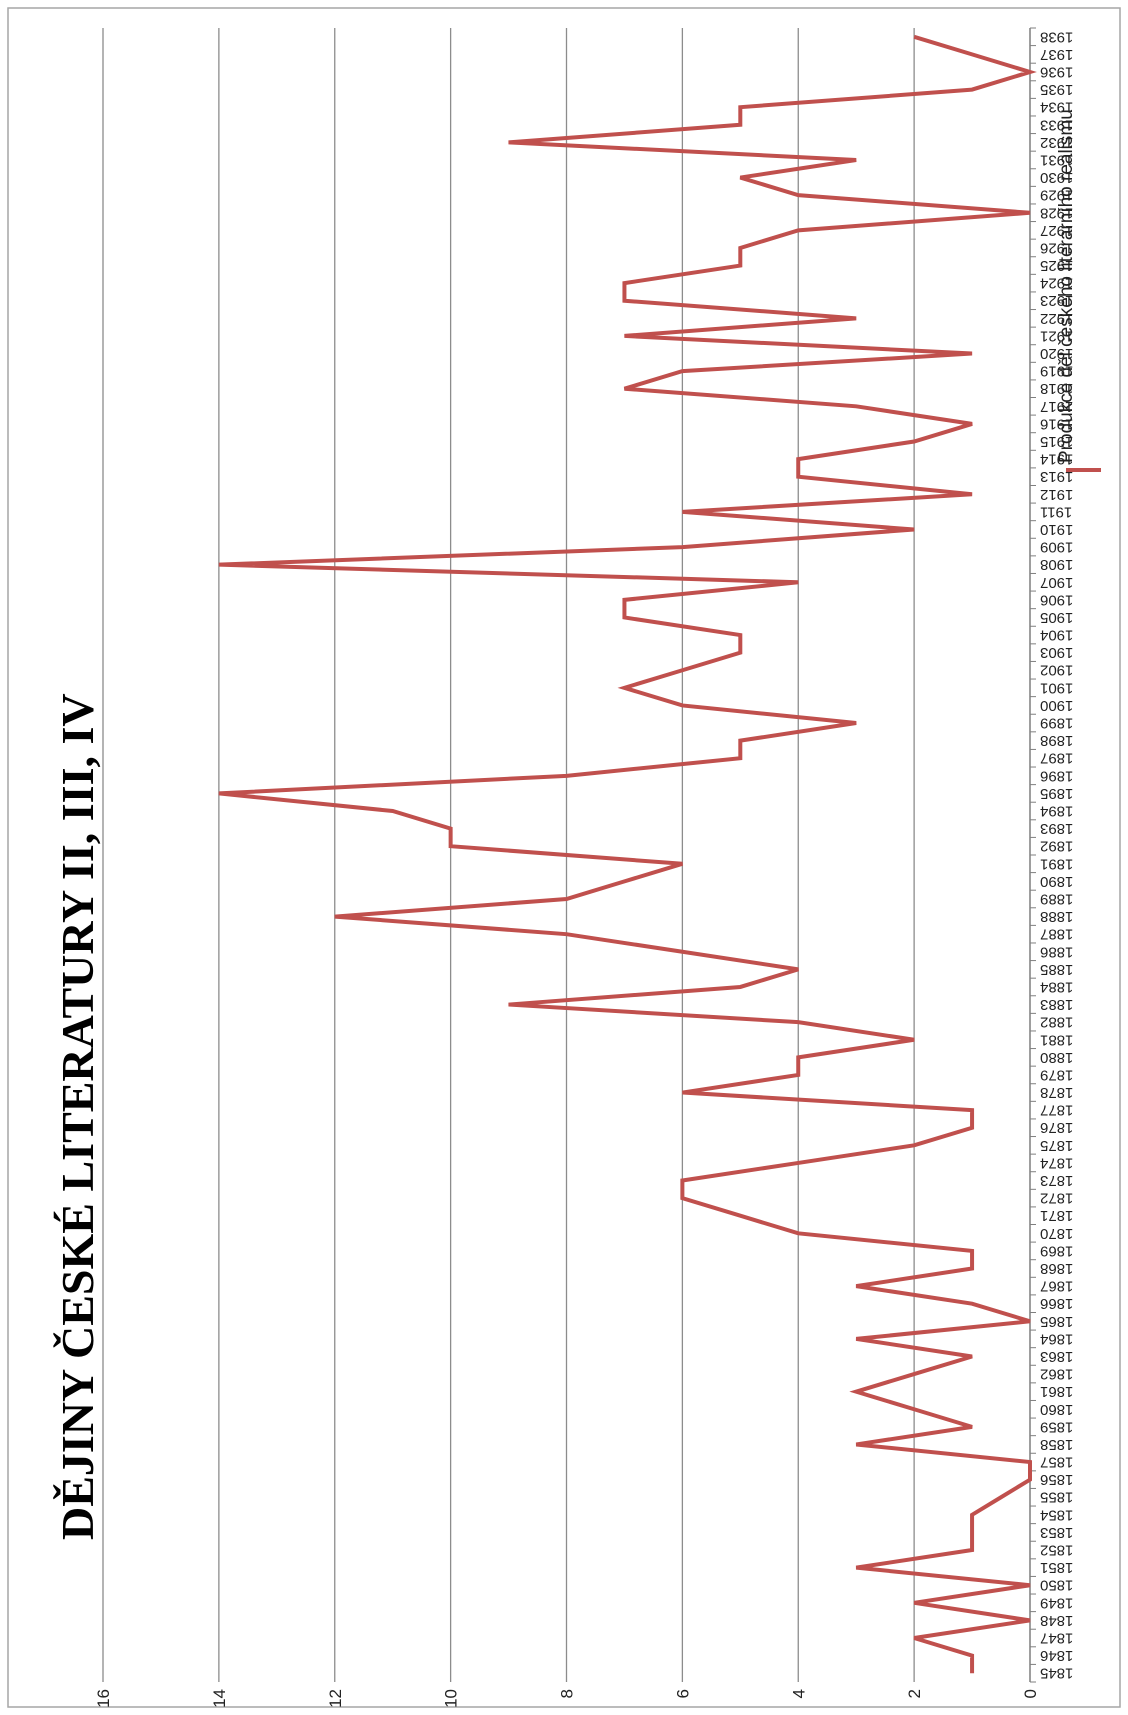 The height and width of the screenshot is (1715, 1128). I want to click on y-tick-label: 12, so click(335, 1698).